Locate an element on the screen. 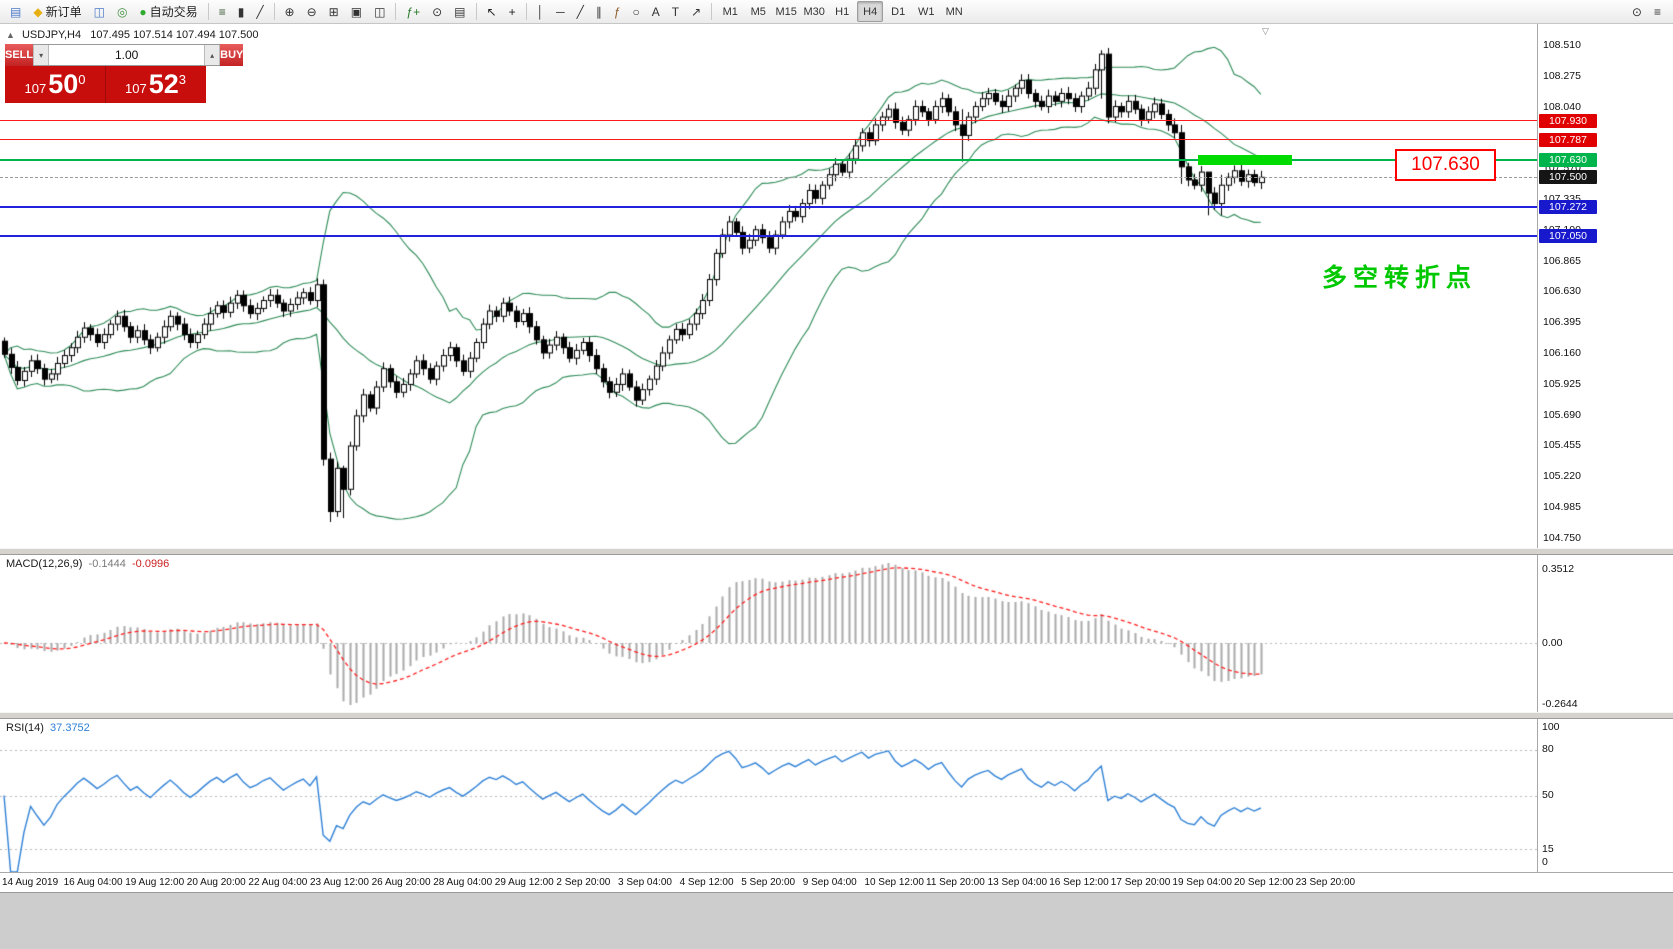 This screenshot has width=1673, height=949. buy-price-base: 107 is located at coordinates (136, 88).